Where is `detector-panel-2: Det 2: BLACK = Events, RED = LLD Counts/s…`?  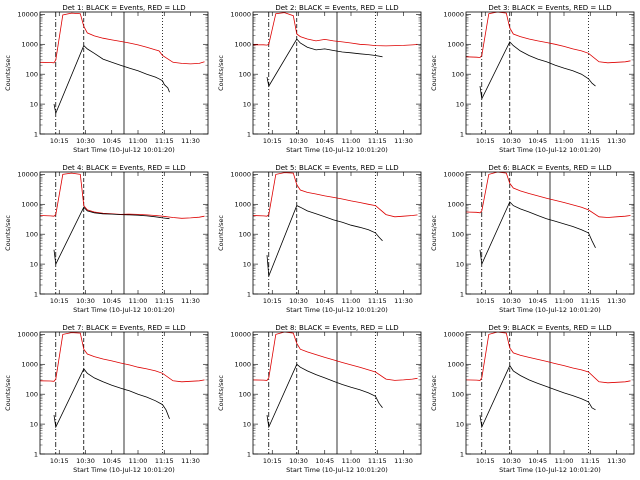 detector-panel-2: Det 2: BLACK = Events, RED = LLD Counts/s… is located at coordinates (319, 79).